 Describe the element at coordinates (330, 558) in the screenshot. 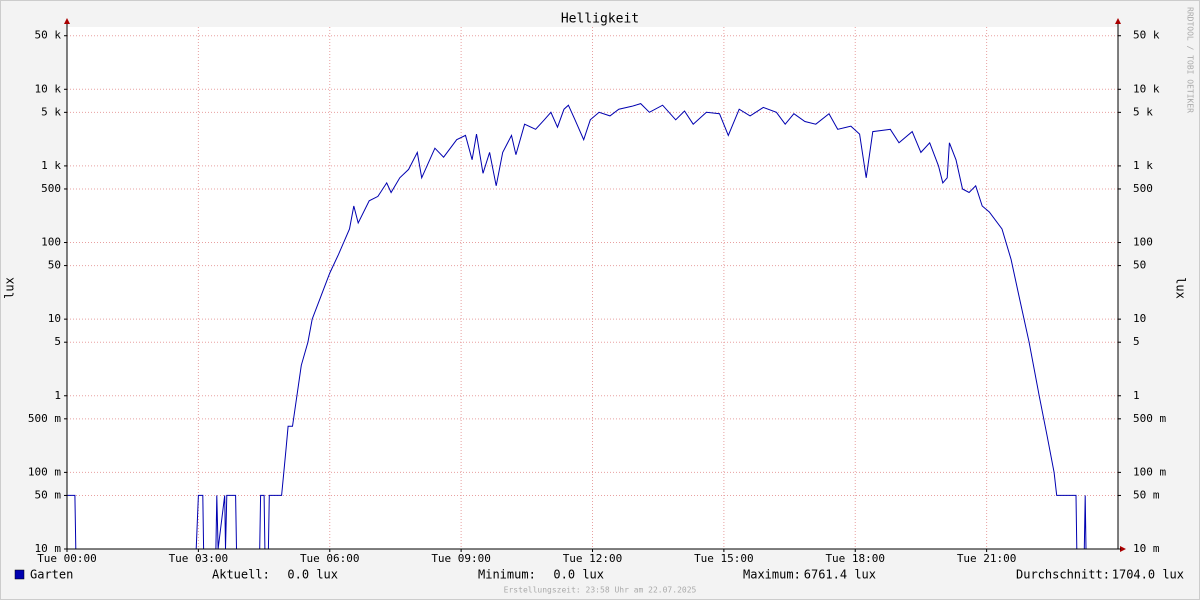

I see `x-tick-label: Tue 06:00` at that location.